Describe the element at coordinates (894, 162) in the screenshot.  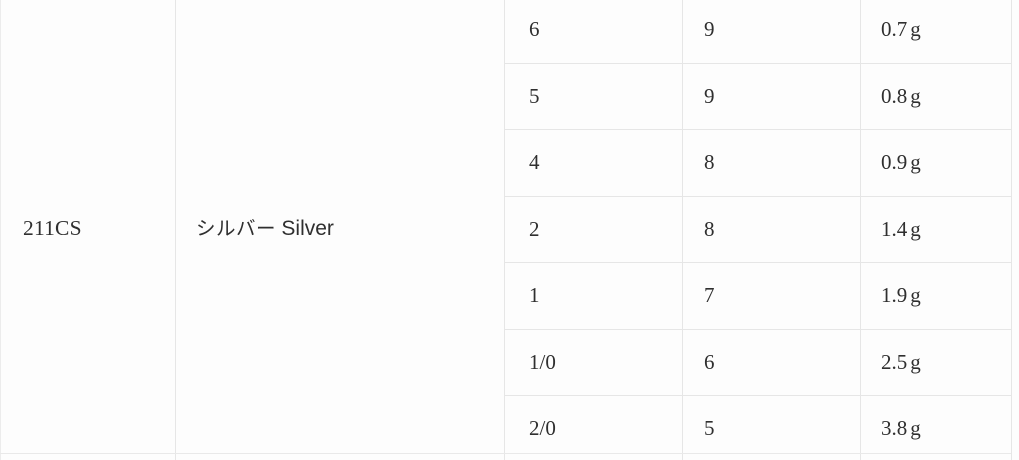
I see `weight-value: 0.9` at that location.